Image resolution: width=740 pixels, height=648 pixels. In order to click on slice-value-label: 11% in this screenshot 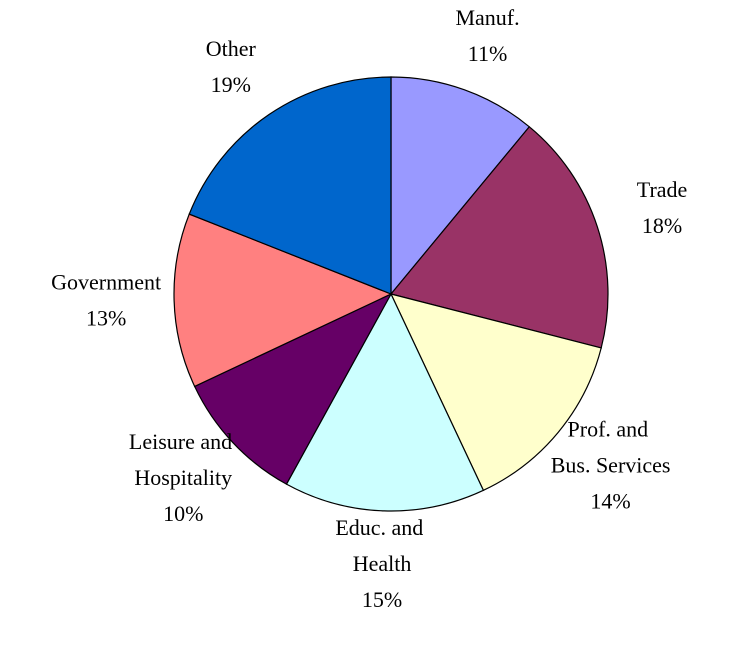, I will do `click(488, 53)`.